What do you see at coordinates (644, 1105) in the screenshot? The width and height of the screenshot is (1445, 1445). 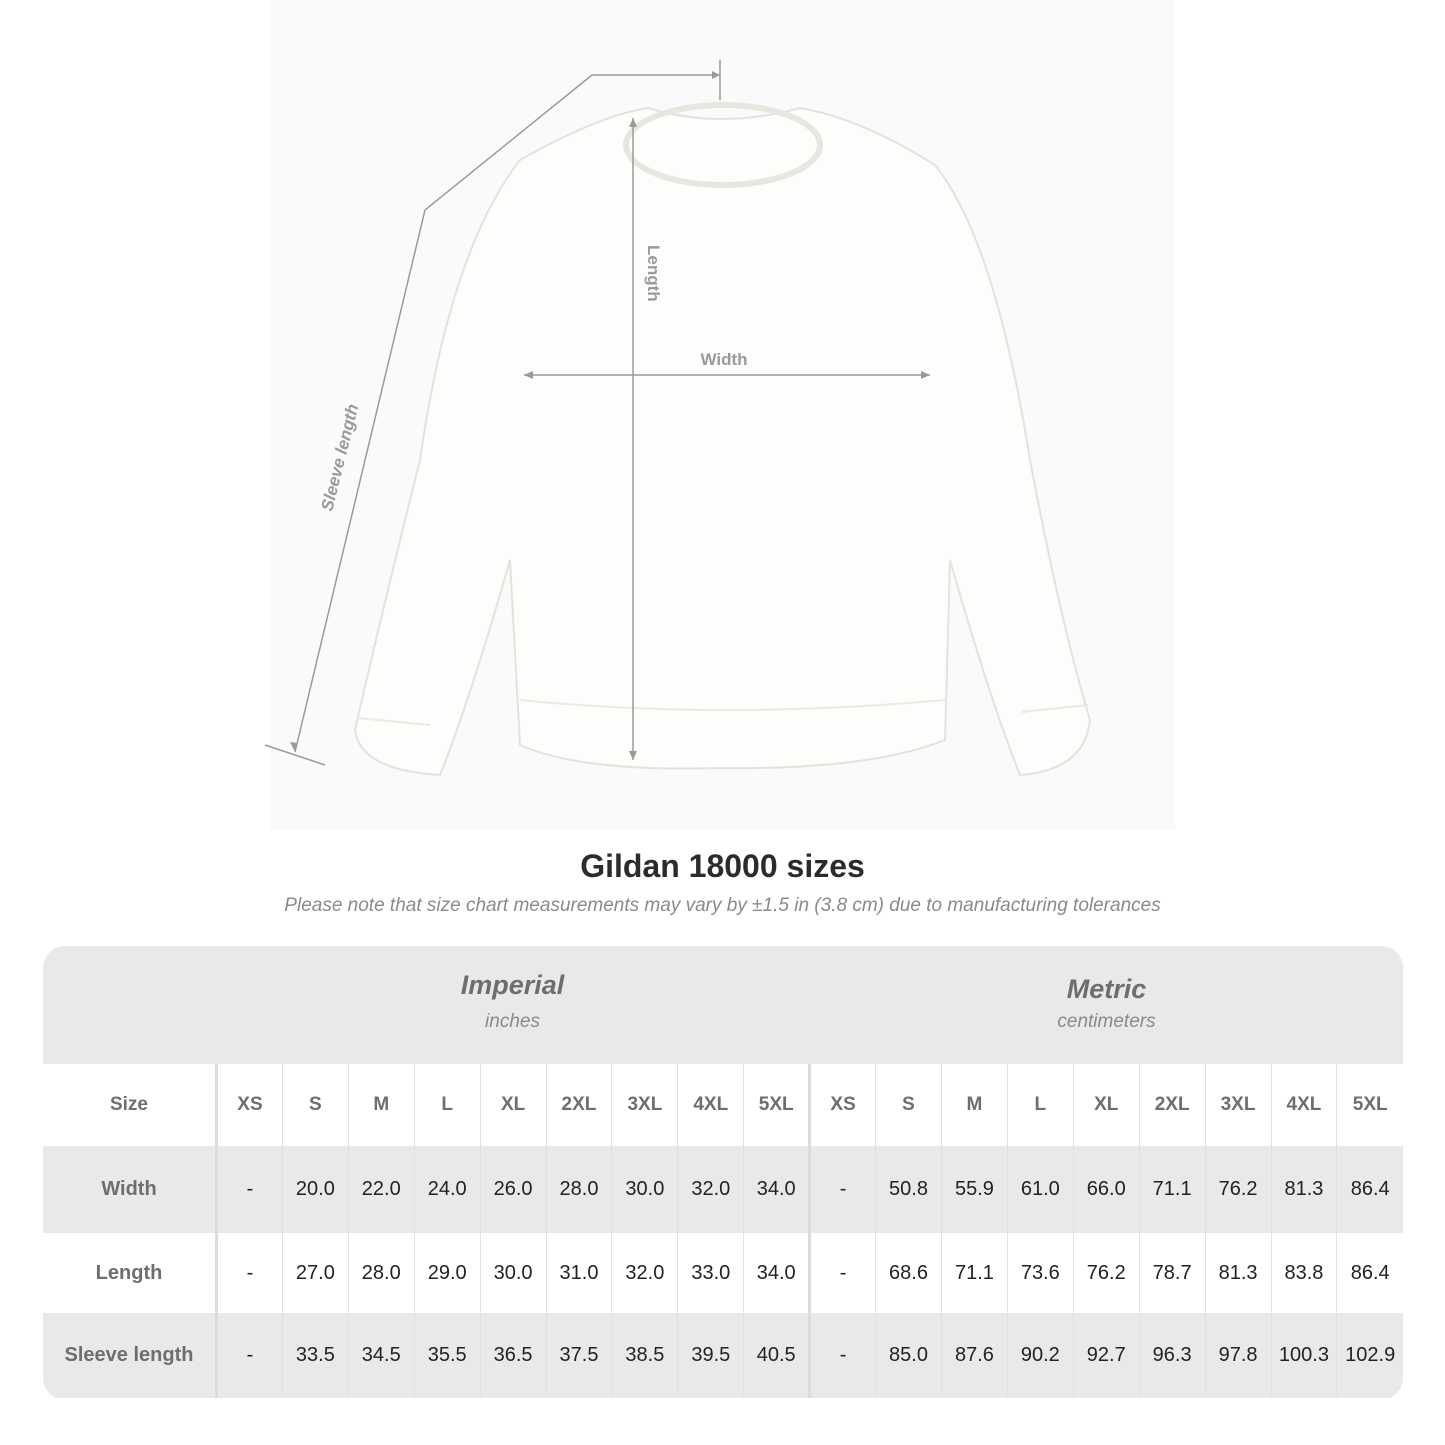 I see `imperial-size-3xl: 3XL` at bounding box center [644, 1105].